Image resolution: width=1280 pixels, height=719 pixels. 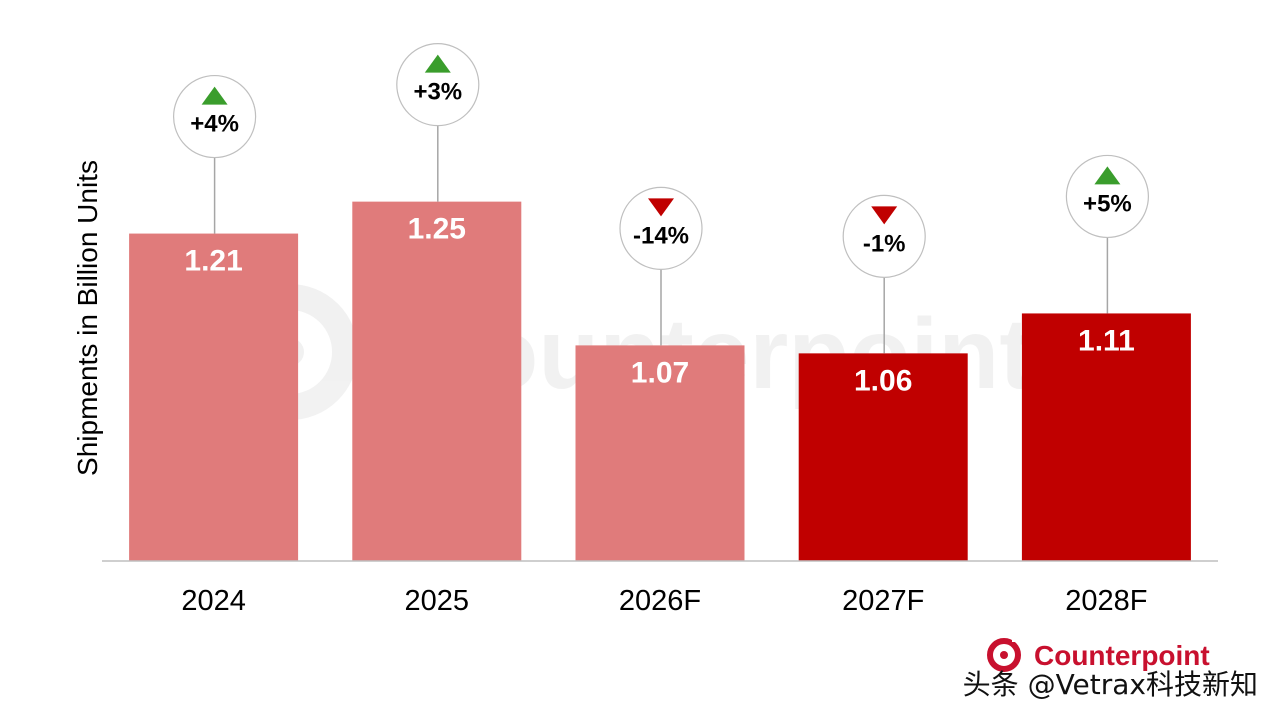 I want to click on up-arrow-icon-2024, so click(x=214, y=95).